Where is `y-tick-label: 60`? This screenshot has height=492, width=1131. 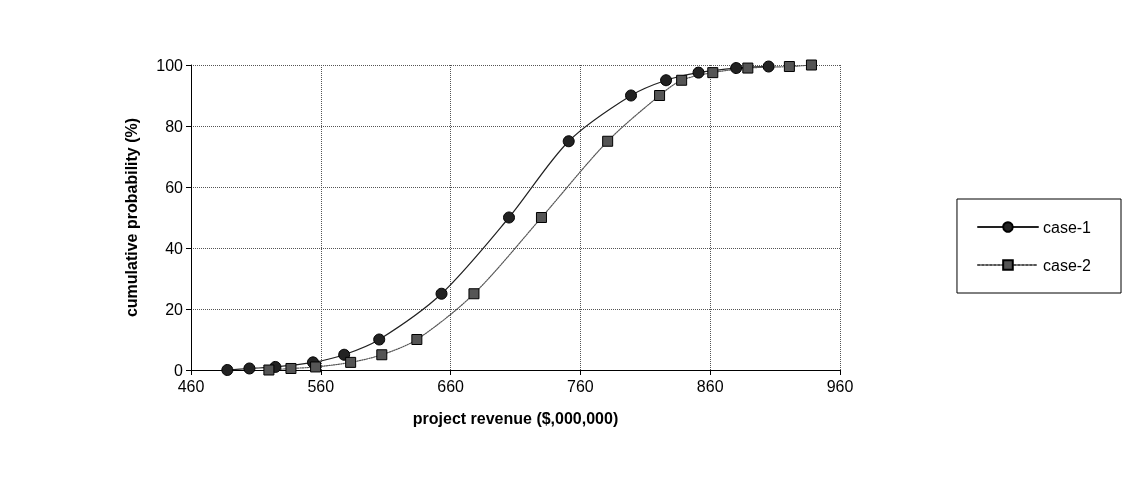 y-tick-label: 60 is located at coordinates (174, 187).